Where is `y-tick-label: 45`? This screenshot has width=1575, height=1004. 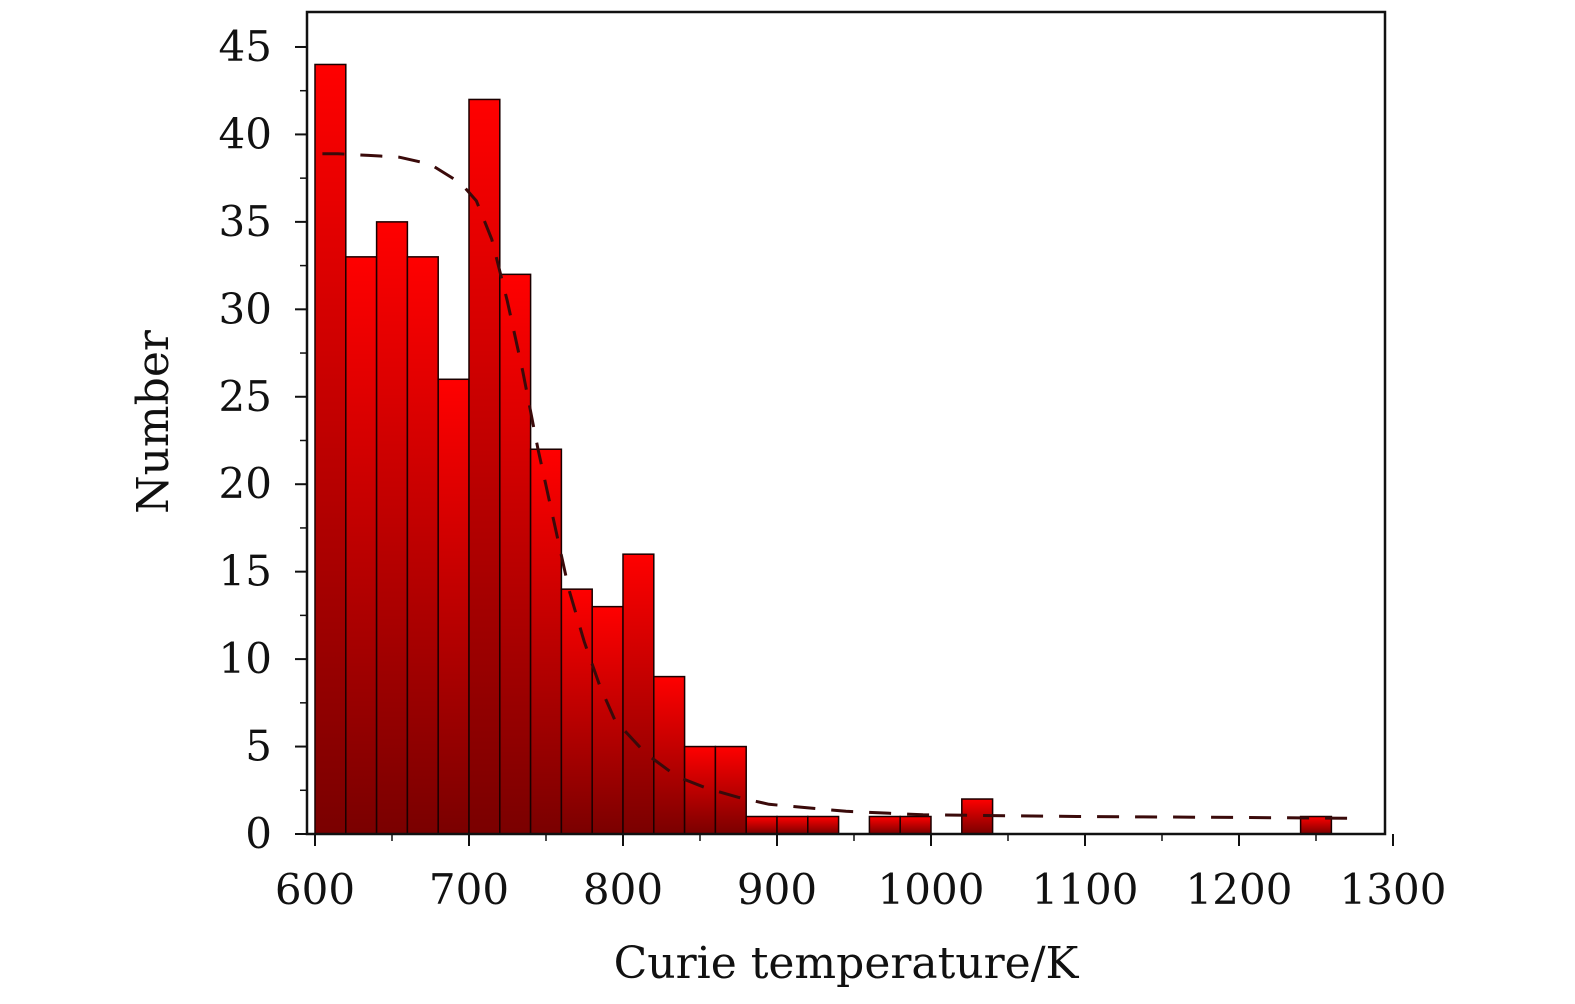
y-tick-label: 45 is located at coordinates (245, 46).